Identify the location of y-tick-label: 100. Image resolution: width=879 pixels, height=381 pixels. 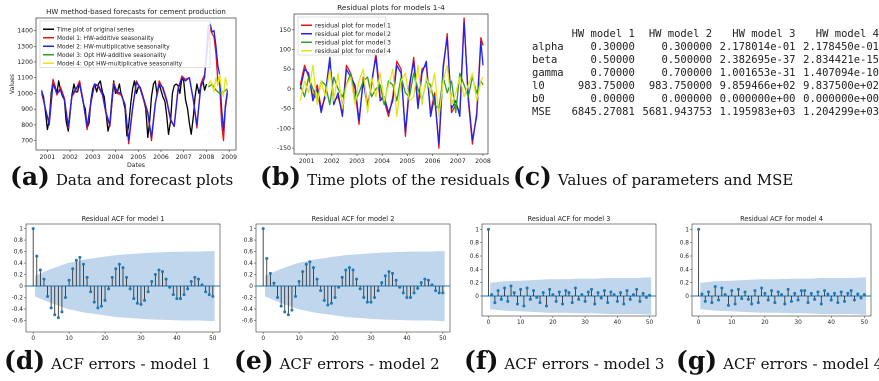
(285, 49).